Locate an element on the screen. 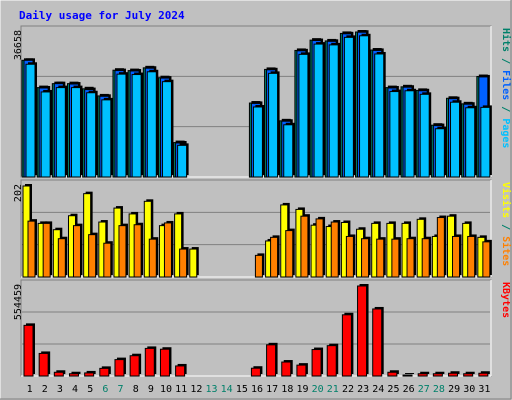 The height and width of the screenshot is (400, 512). panel-top-series-legend: Hits / Files / Pages is located at coordinates (506, 88).